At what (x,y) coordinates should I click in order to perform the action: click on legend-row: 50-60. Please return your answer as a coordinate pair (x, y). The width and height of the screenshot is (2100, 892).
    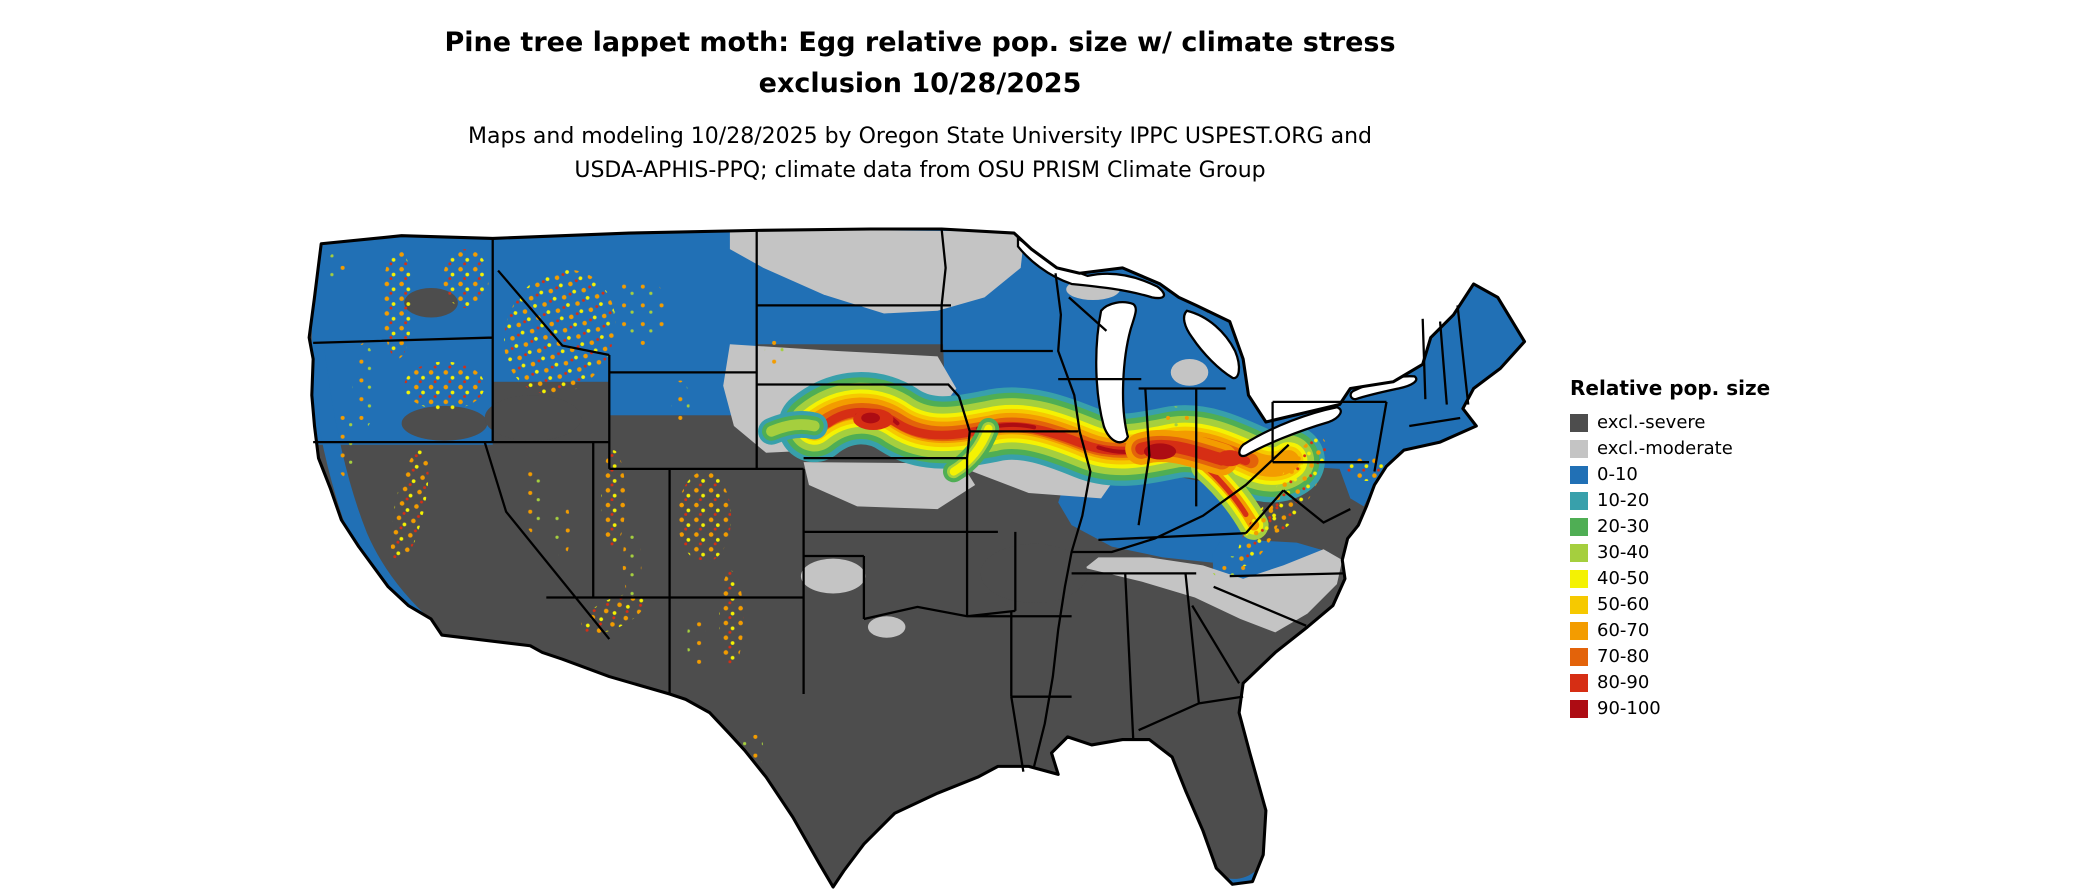
    Looking at the image, I should click on (1670, 605).